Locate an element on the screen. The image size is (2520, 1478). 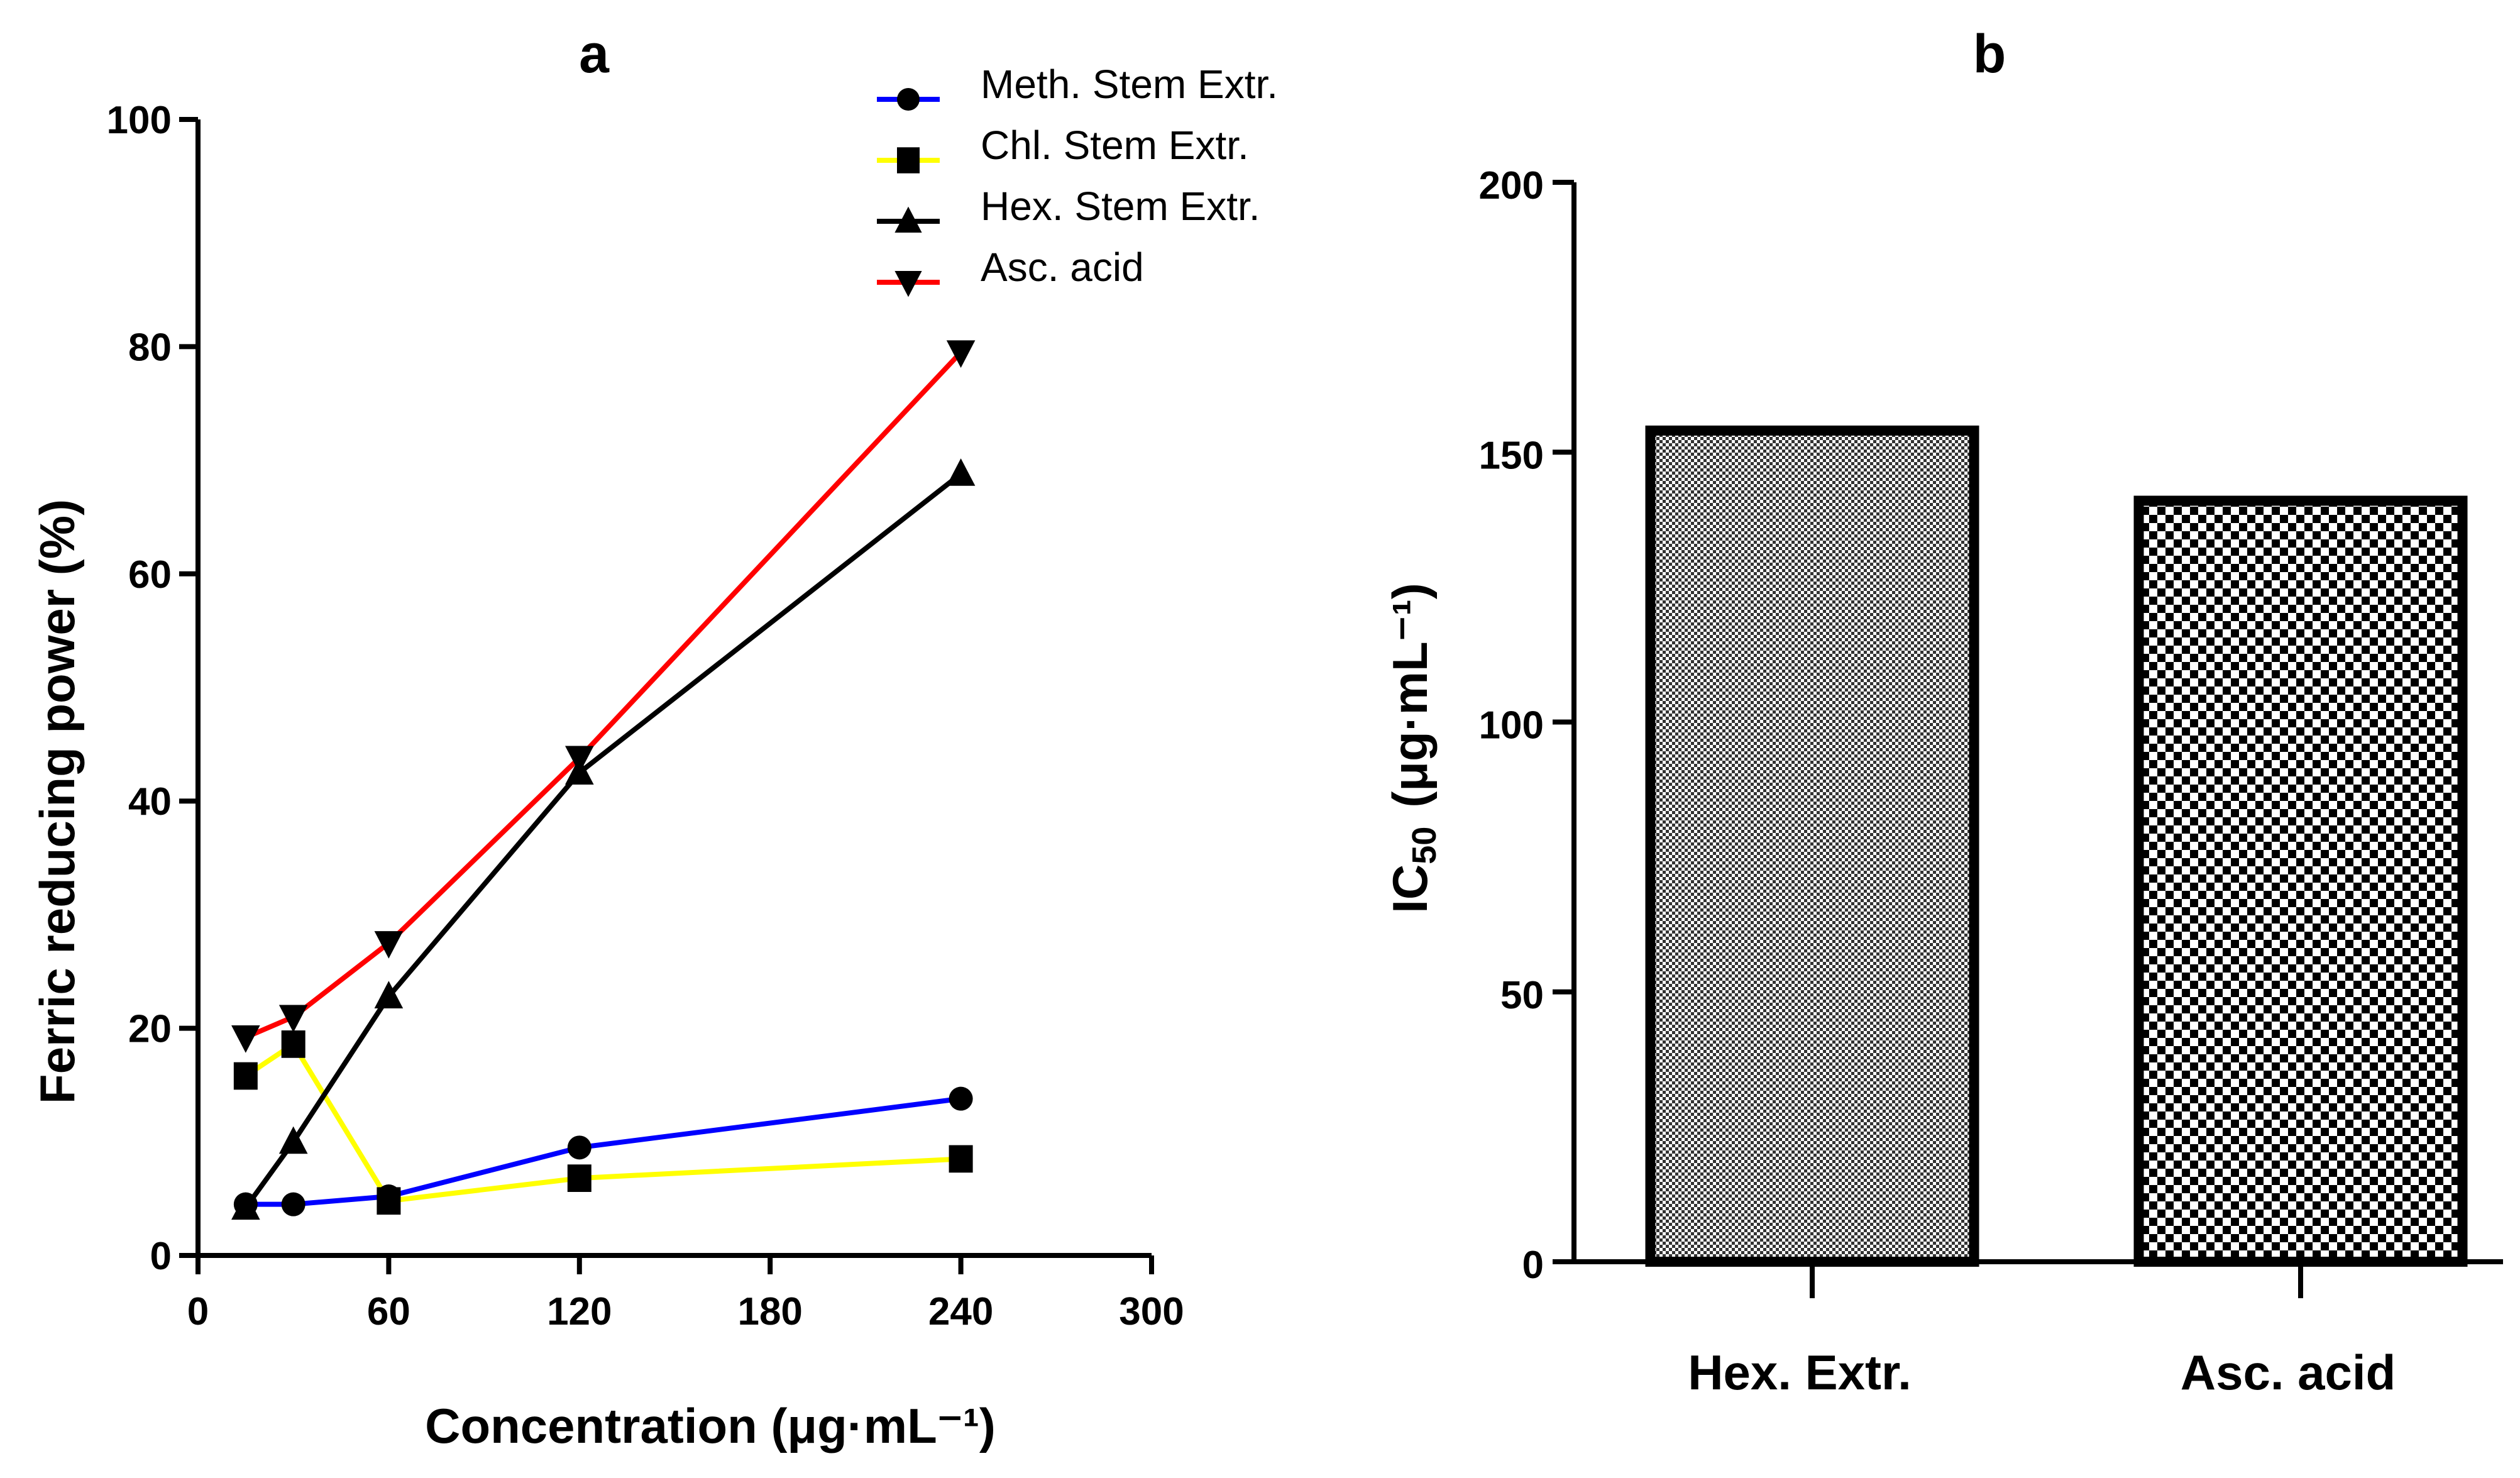
panel-a-y-tick-label: 0 is located at coordinates (161, 1256).